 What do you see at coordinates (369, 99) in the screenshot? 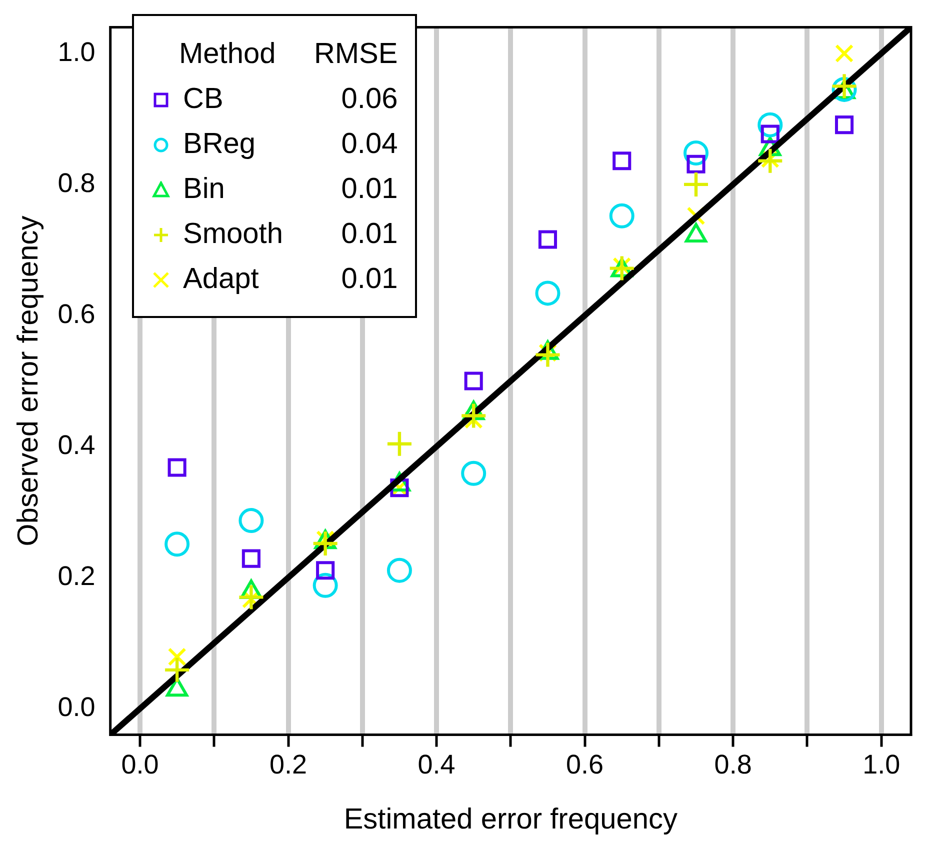
I see `annotation: 0.06` at bounding box center [369, 99].